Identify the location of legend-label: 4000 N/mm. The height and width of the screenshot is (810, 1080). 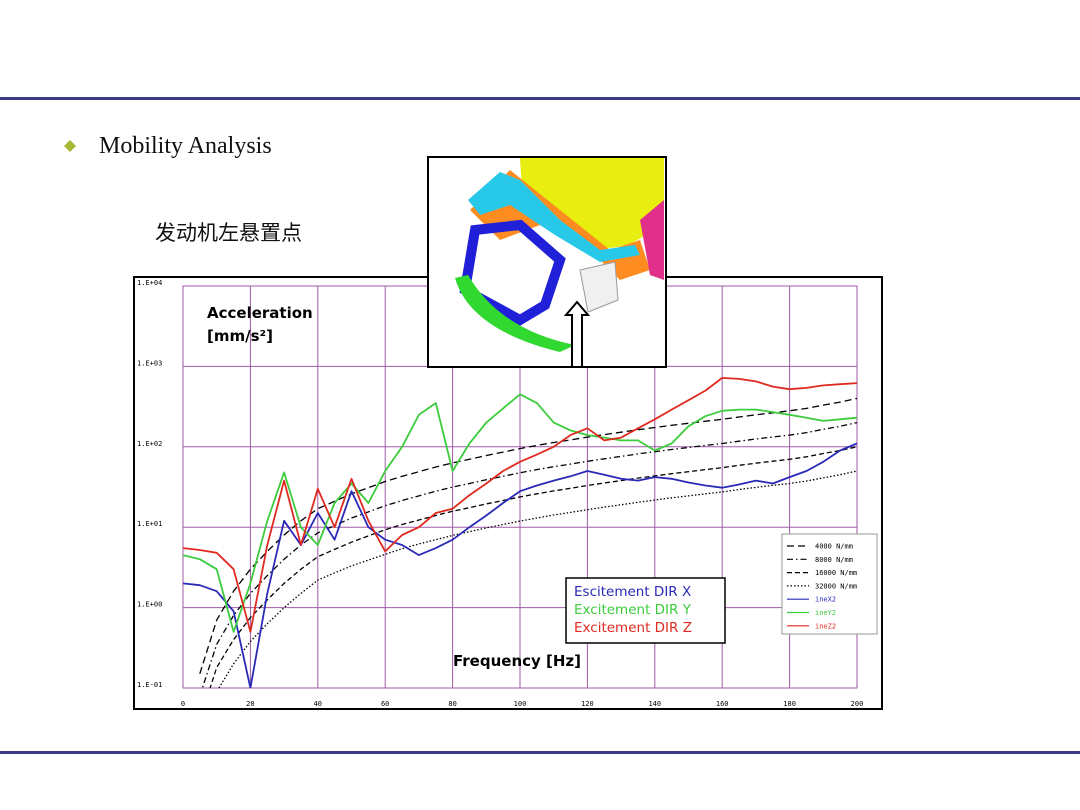
(834, 547).